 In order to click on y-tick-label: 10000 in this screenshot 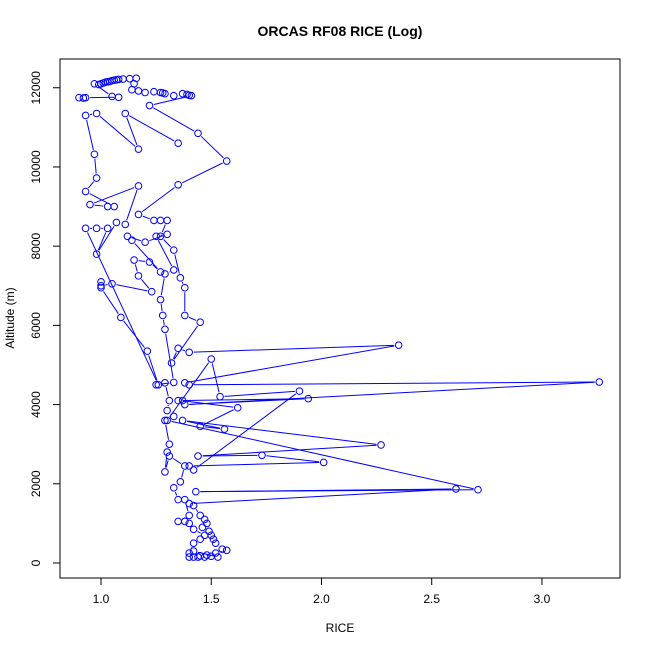, I will do `click(36, 167)`.